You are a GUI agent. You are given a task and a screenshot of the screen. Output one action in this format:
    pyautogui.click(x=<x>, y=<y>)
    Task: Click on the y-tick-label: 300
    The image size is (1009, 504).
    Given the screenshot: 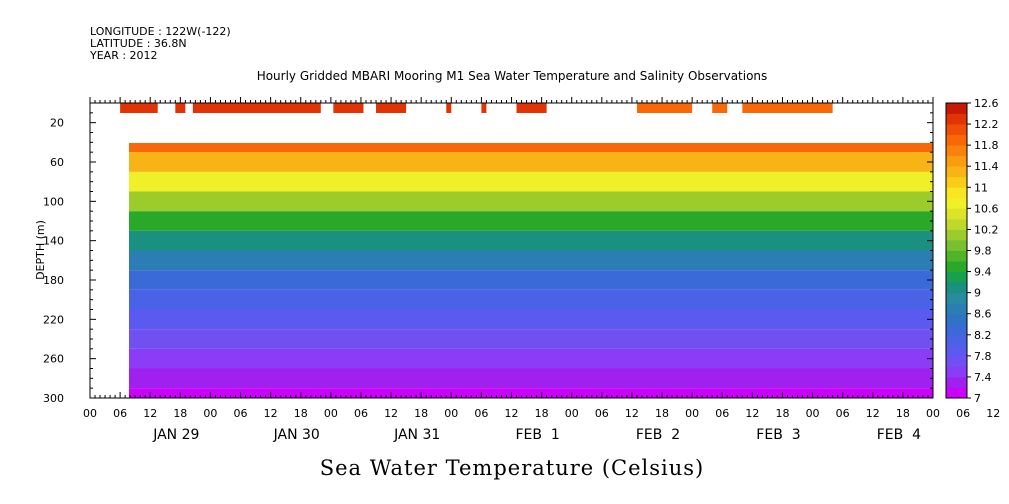 What is the action you would take?
    pyautogui.click(x=53, y=398)
    